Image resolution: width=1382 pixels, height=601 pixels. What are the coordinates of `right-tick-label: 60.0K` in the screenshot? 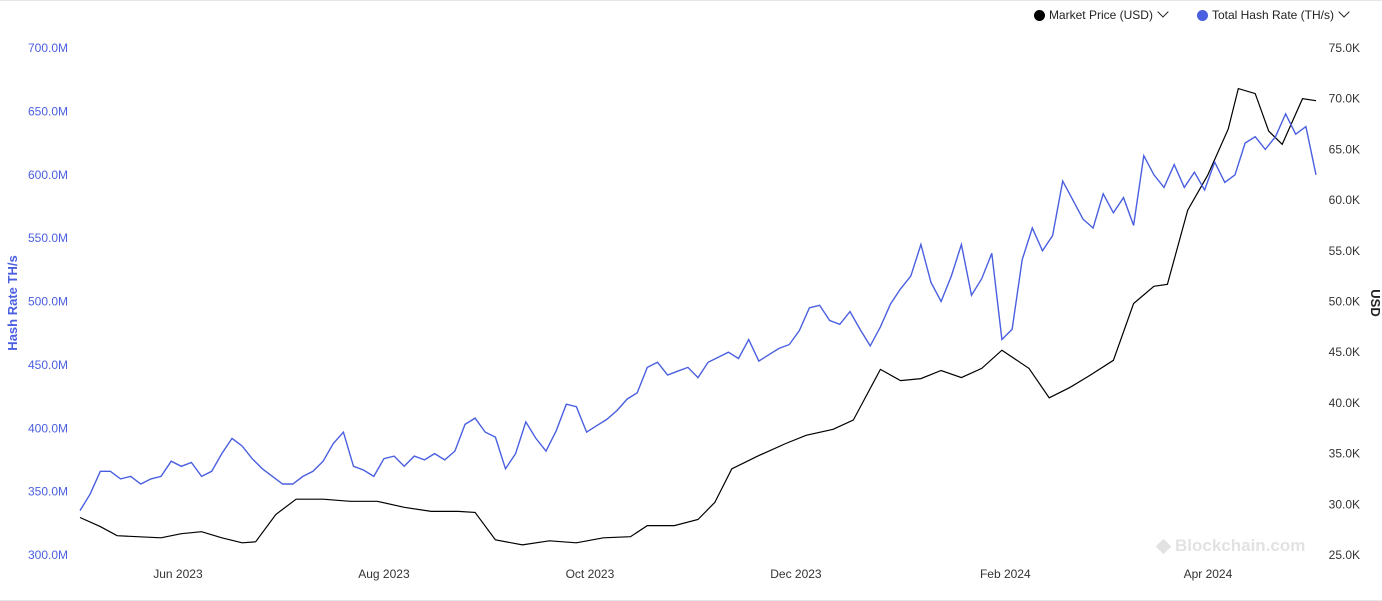 It's located at (1344, 200).